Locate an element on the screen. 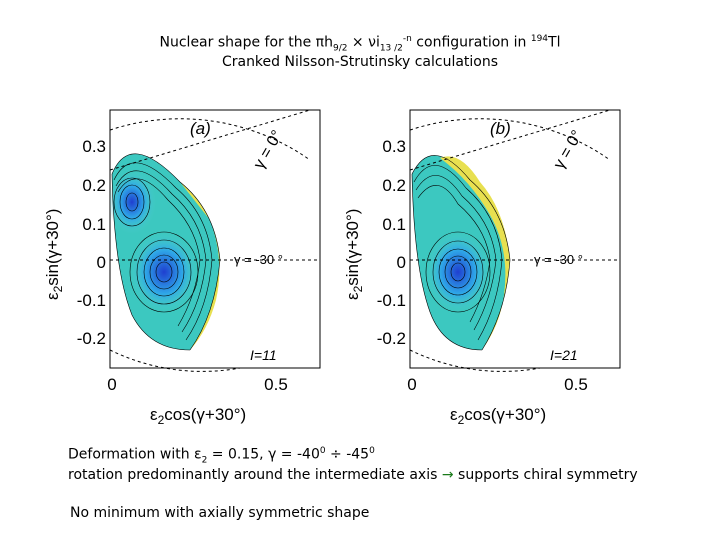 The image size is (720, 540). spin-label: I=21 is located at coordinates (564, 355).